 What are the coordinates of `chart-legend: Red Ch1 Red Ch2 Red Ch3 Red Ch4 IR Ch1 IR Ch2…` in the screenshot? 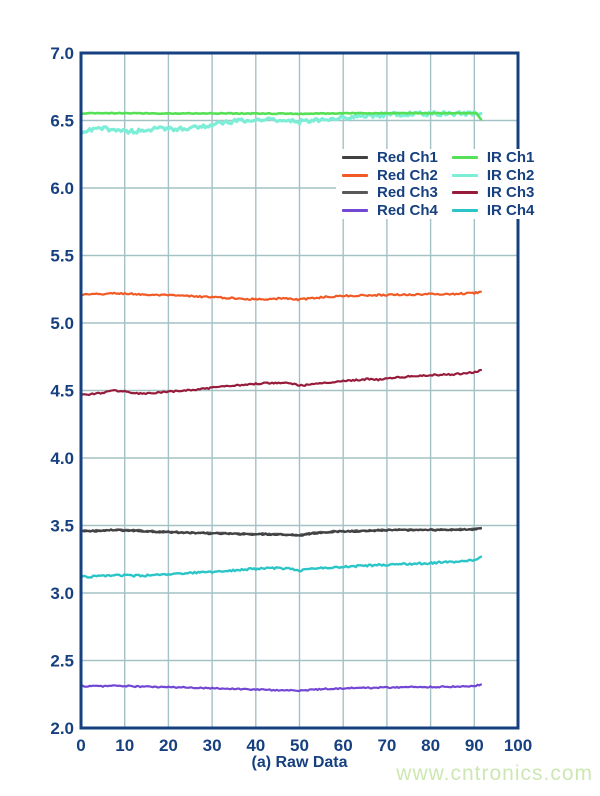 It's located at (435, 184).